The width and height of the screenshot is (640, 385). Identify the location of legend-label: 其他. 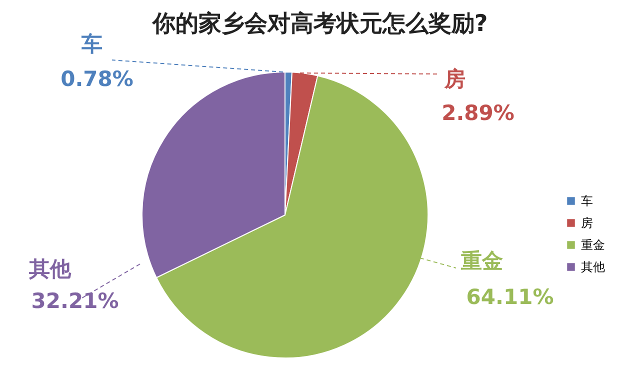
(593, 267).